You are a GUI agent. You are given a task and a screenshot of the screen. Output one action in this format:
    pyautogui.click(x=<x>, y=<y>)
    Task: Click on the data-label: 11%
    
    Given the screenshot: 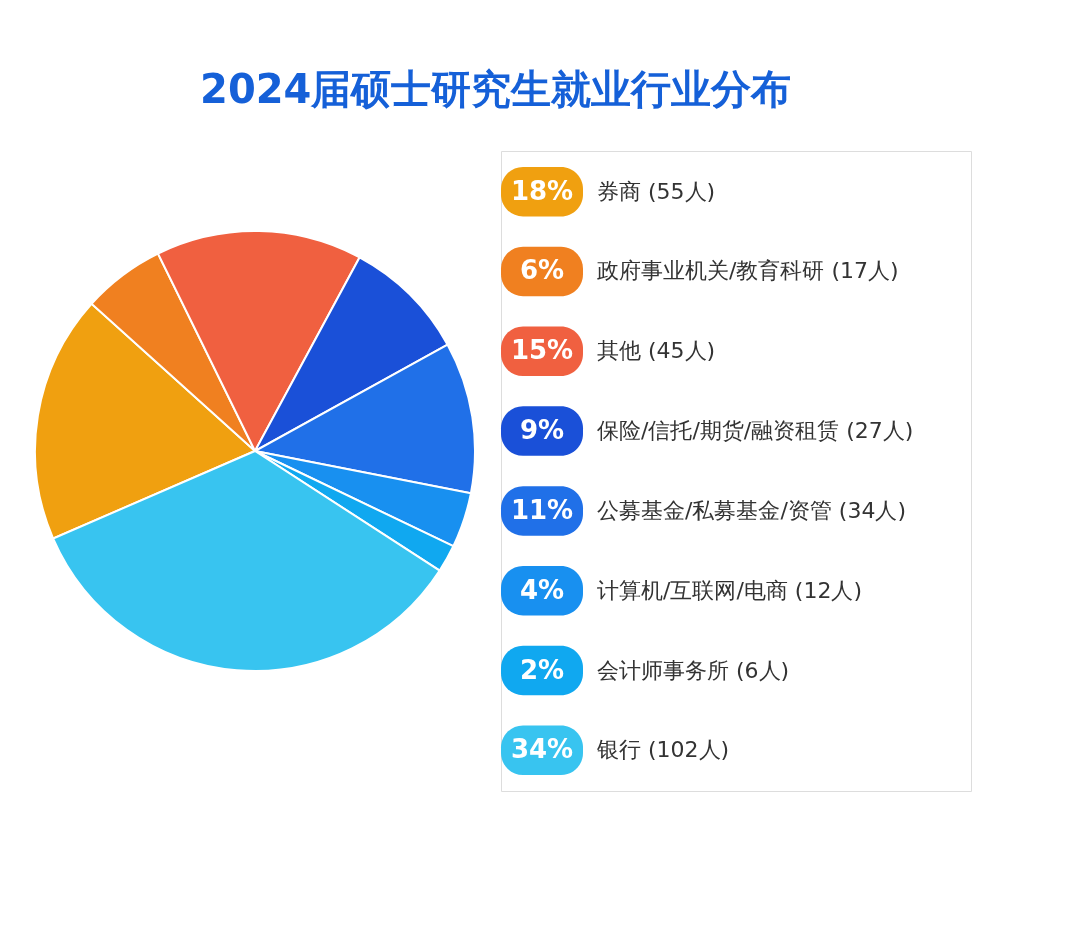 What is the action you would take?
    pyautogui.click(x=542, y=509)
    